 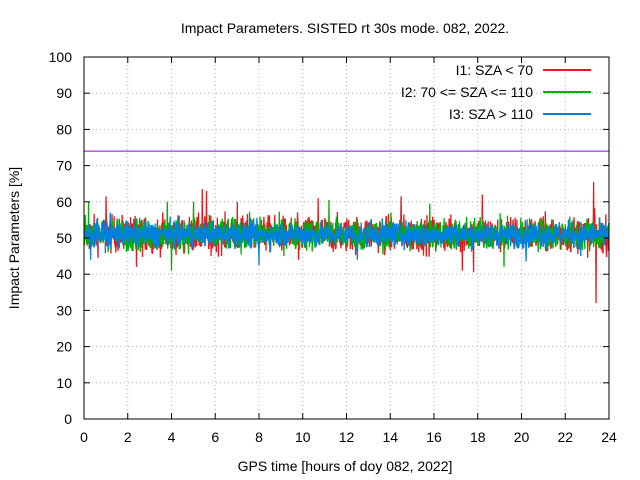 What do you see at coordinates (68, 419) in the screenshot?
I see `y-tick-label: 0` at bounding box center [68, 419].